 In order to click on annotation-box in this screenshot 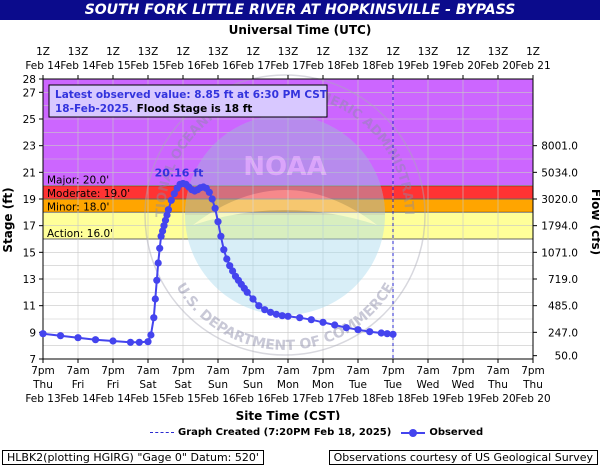, I will do `click(188, 101)`.